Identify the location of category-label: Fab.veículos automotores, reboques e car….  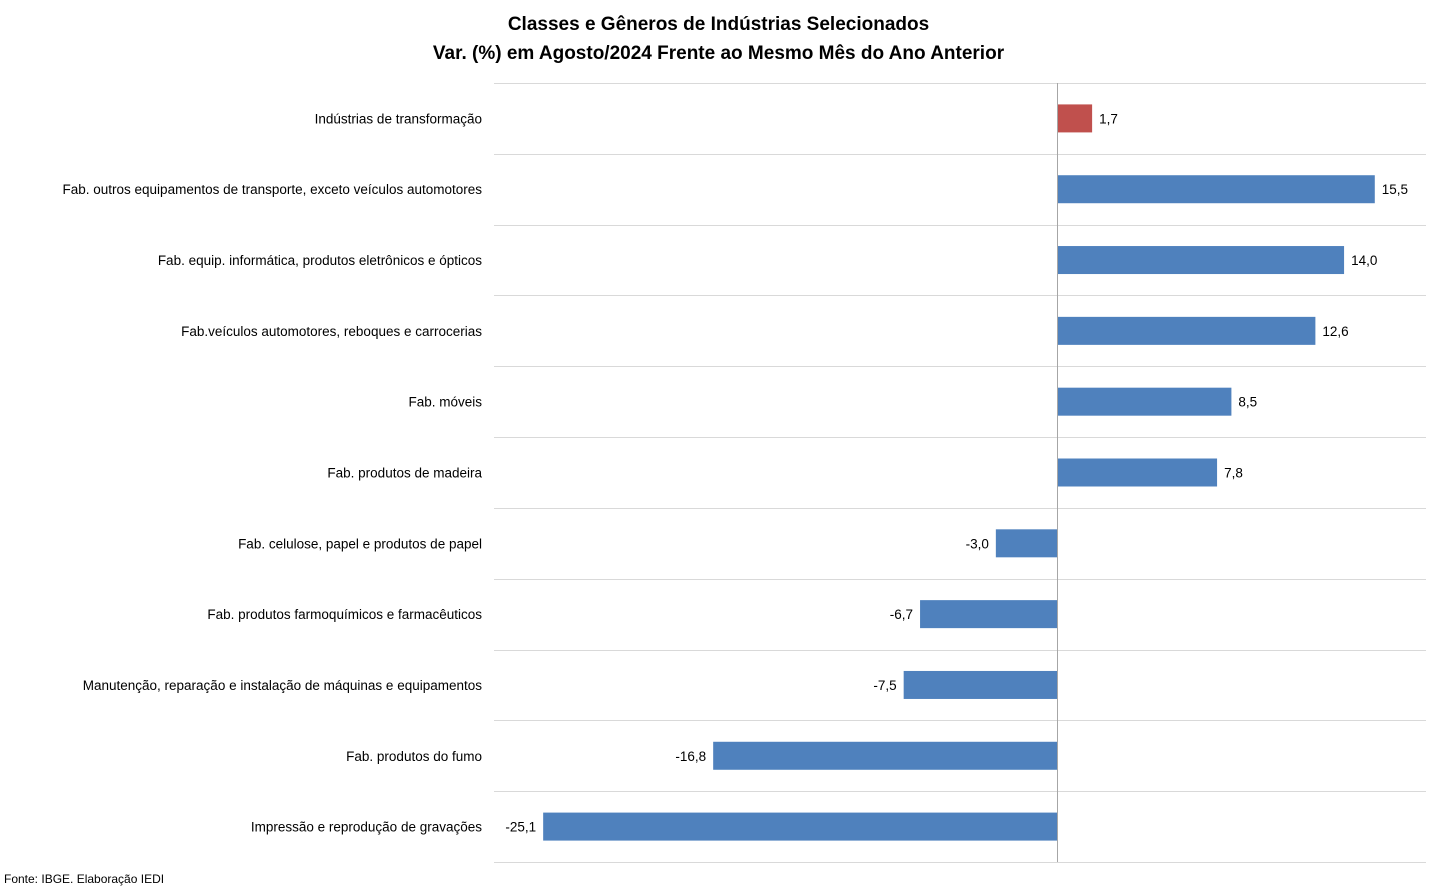
(331, 331).